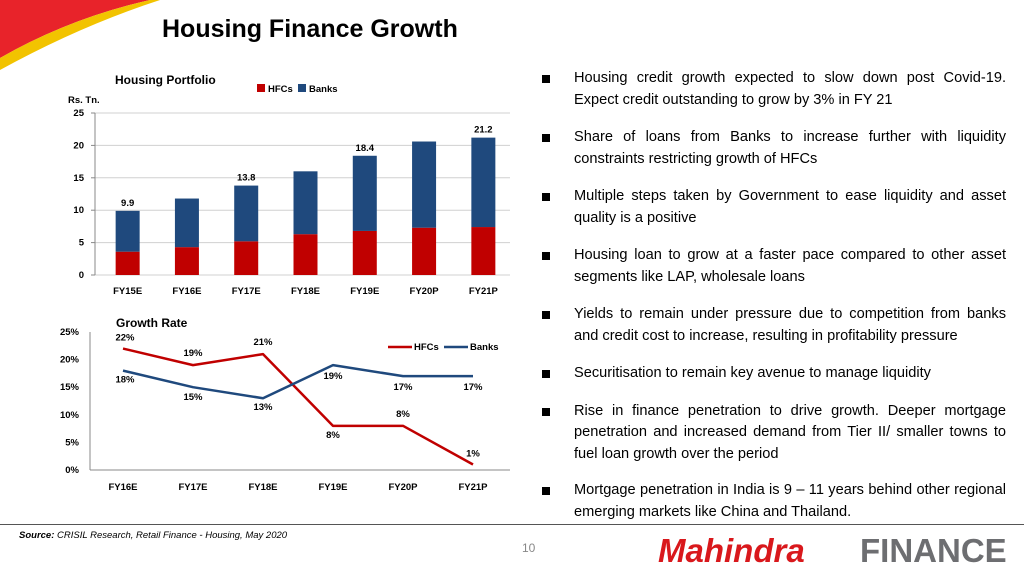 This screenshot has width=1024, height=576. Describe the element at coordinates (70, 415) in the screenshot. I see `y-tick-label: 10%` at that location.